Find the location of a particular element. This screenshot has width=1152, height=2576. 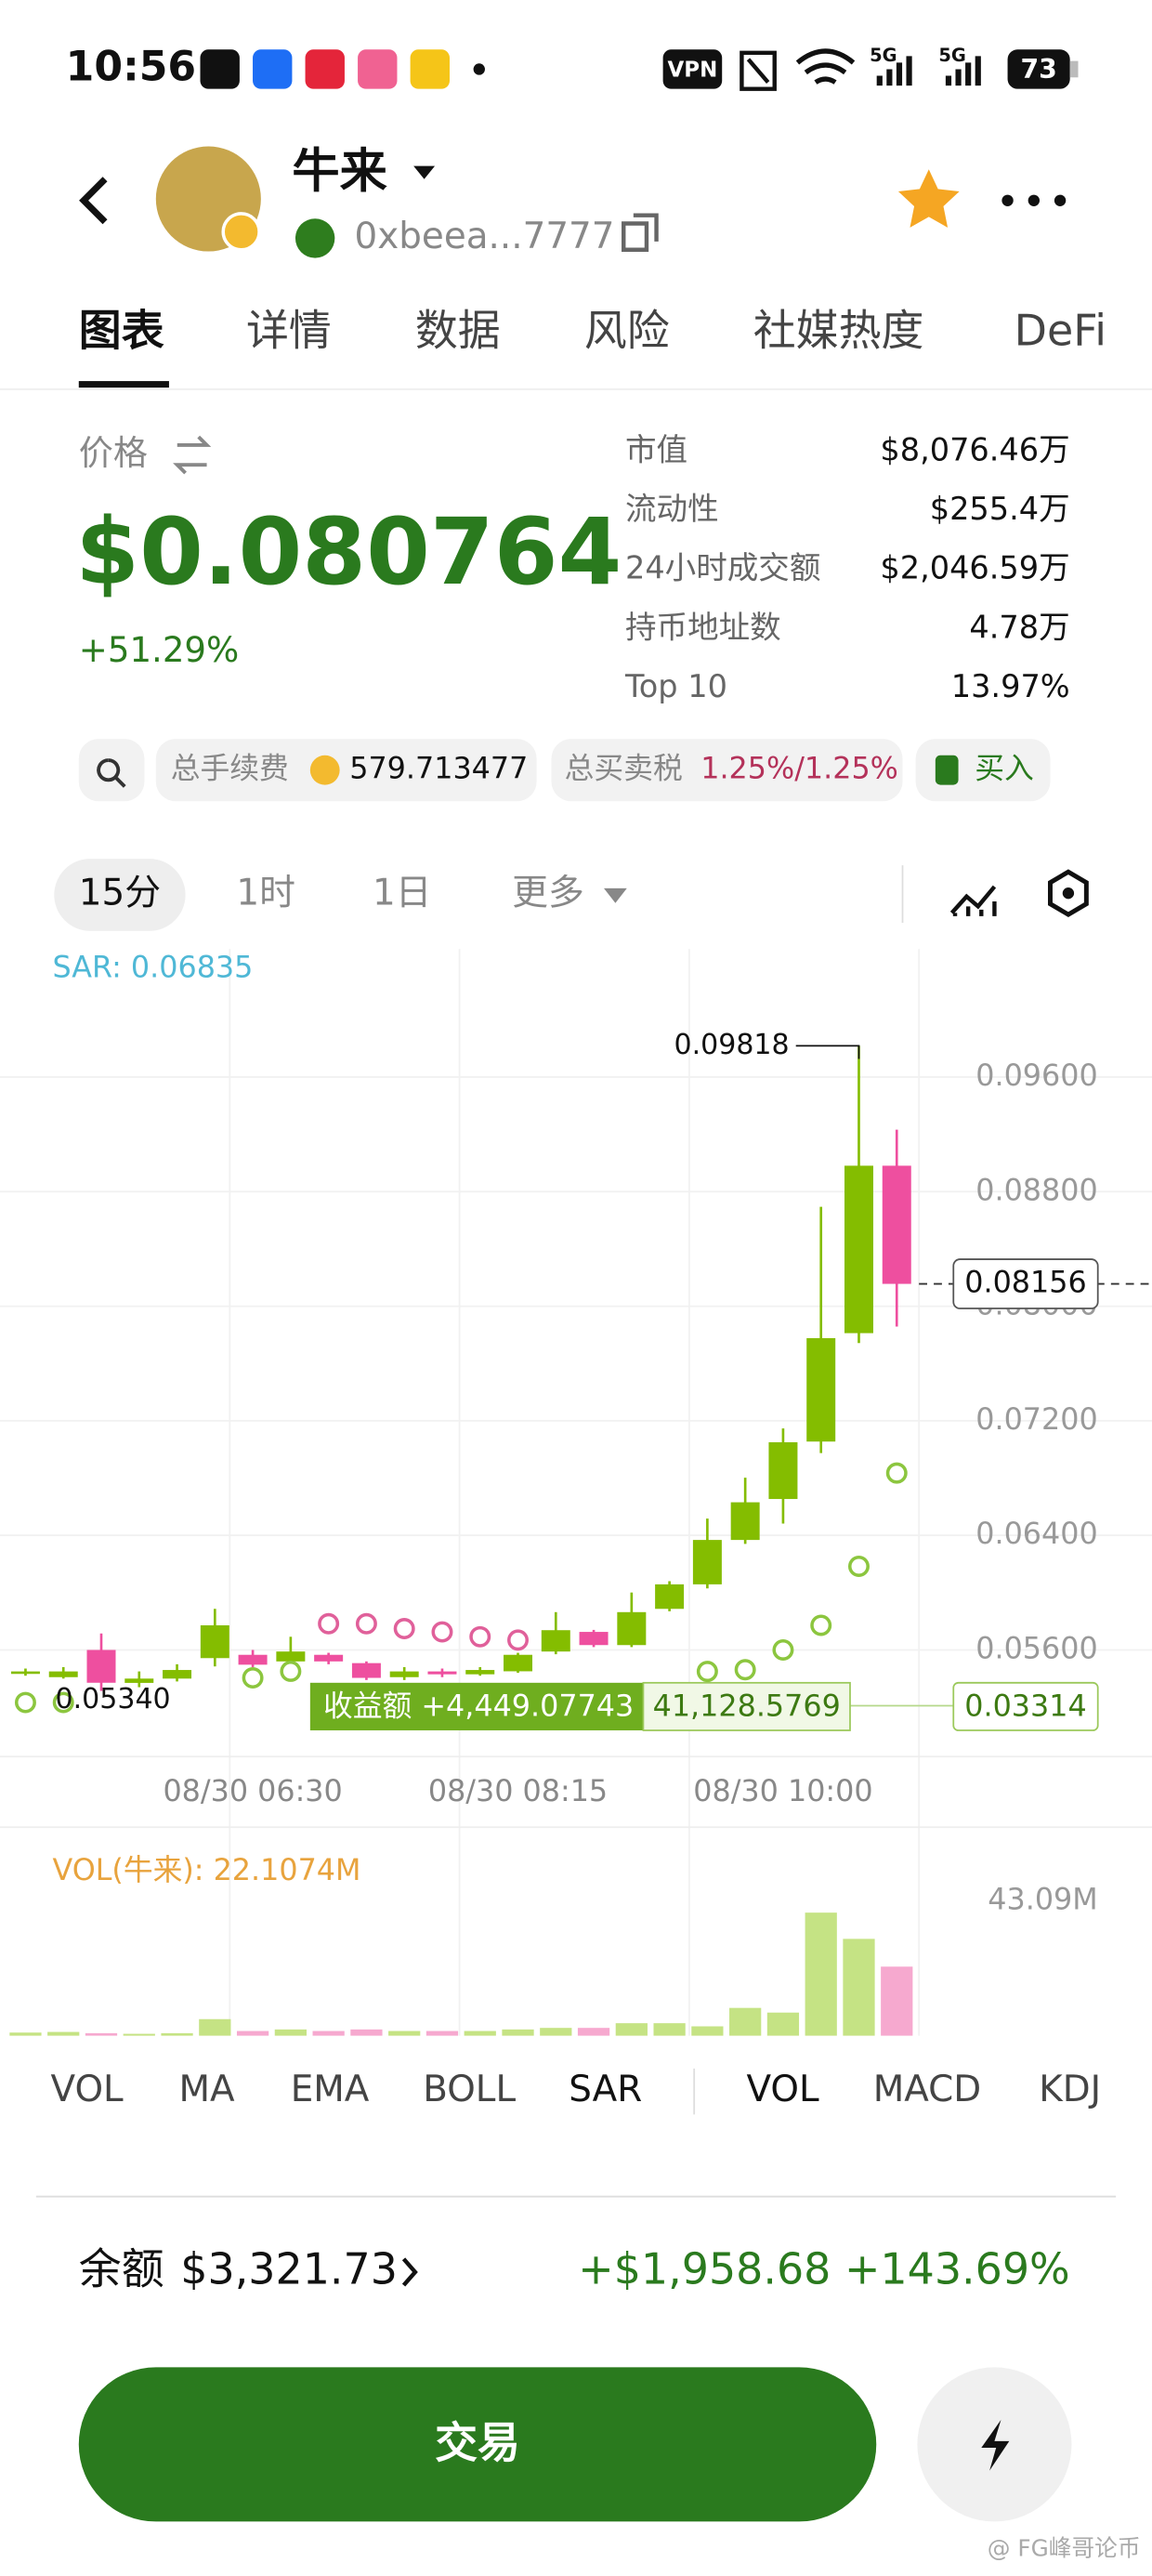

timeframe: 更多 is located at coordinates (548, 892).